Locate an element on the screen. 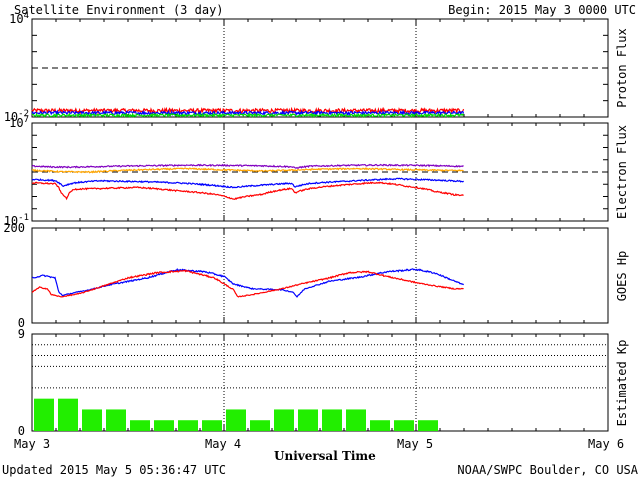  begin-time: Begin: 2015 May 3 0000 UTC is located at coordinates (542, 10).